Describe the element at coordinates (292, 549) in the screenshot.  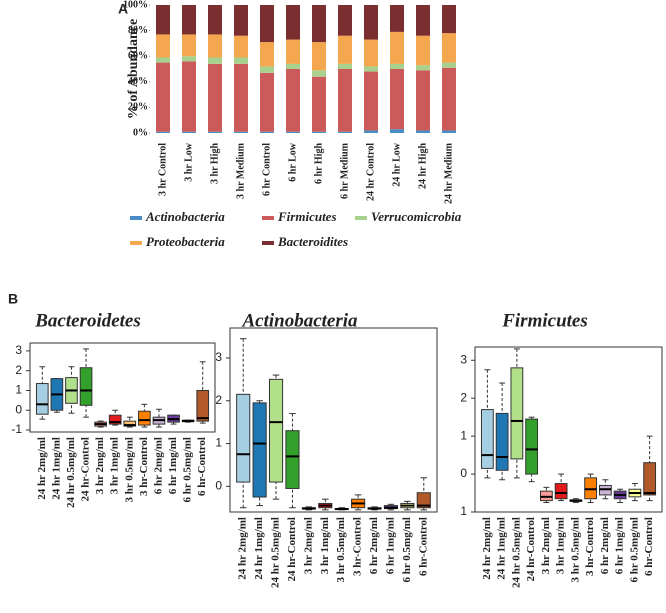
I see `x-tick-label: 24 hr-Control` at that location.